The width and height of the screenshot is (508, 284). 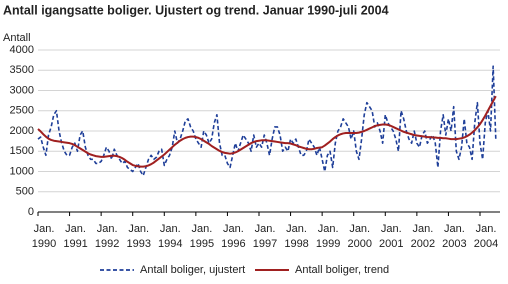 I want to click on y-axis-label: Antall, so click(x=17, y=38).